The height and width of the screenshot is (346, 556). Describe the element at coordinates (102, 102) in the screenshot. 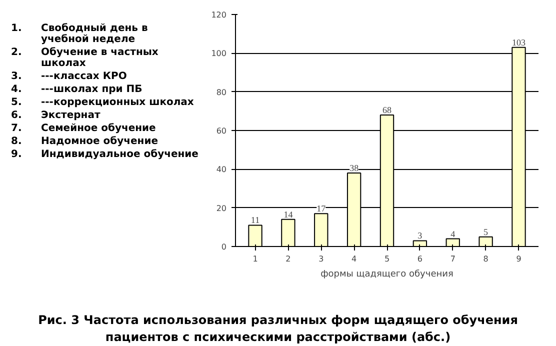

I see `text: 5. ---коррекционных школах` at that location.